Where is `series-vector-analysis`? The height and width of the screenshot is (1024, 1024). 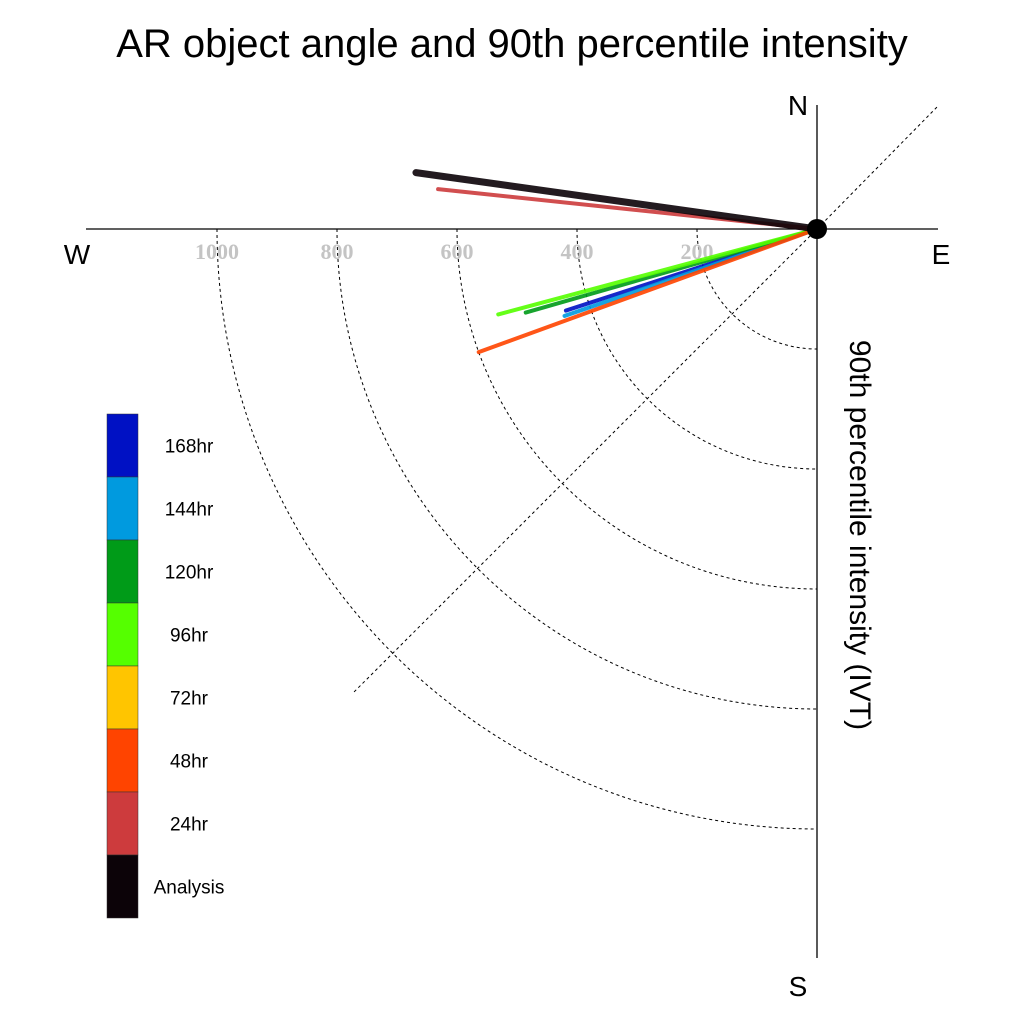
series-vector-analysis is located at coordinates (616, 201).